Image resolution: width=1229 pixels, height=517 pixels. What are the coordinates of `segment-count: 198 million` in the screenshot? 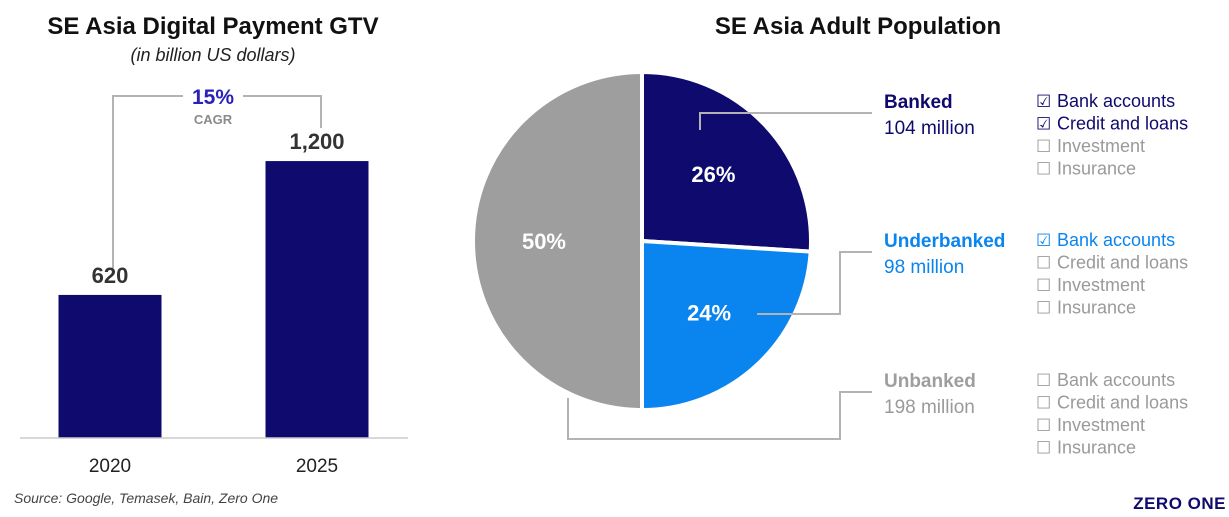 It's located at (929, 407).